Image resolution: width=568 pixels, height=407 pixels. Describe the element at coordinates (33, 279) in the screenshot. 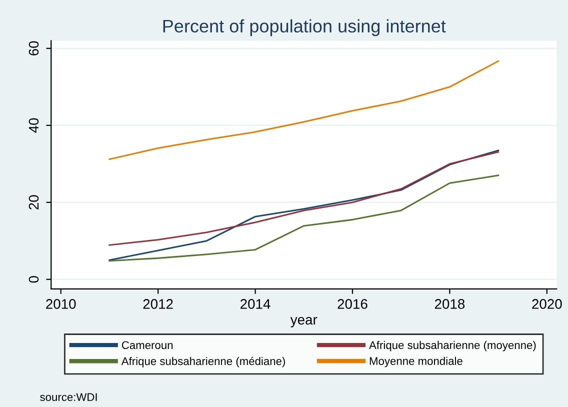

I see `y-tick-label: 0` at that location.